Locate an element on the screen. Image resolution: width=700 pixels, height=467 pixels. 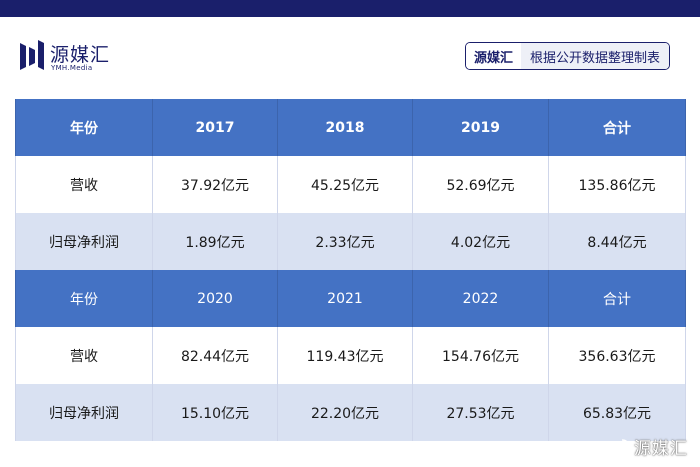
source-tag-brand: 源媒汇 is located at coordinates (494, 56).